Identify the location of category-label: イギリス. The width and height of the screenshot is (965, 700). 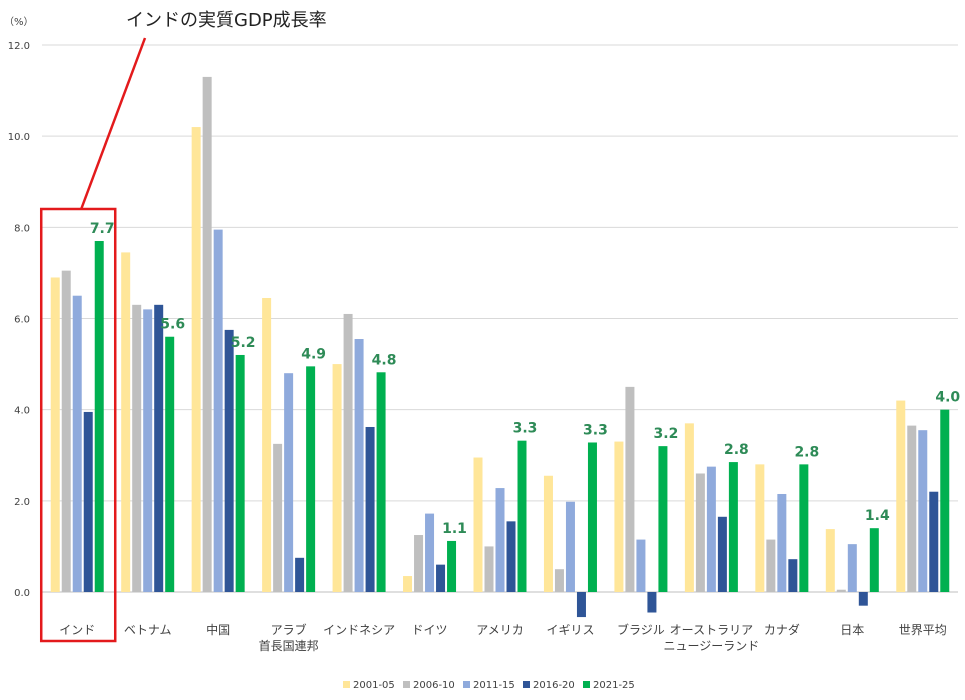
(570, 630).